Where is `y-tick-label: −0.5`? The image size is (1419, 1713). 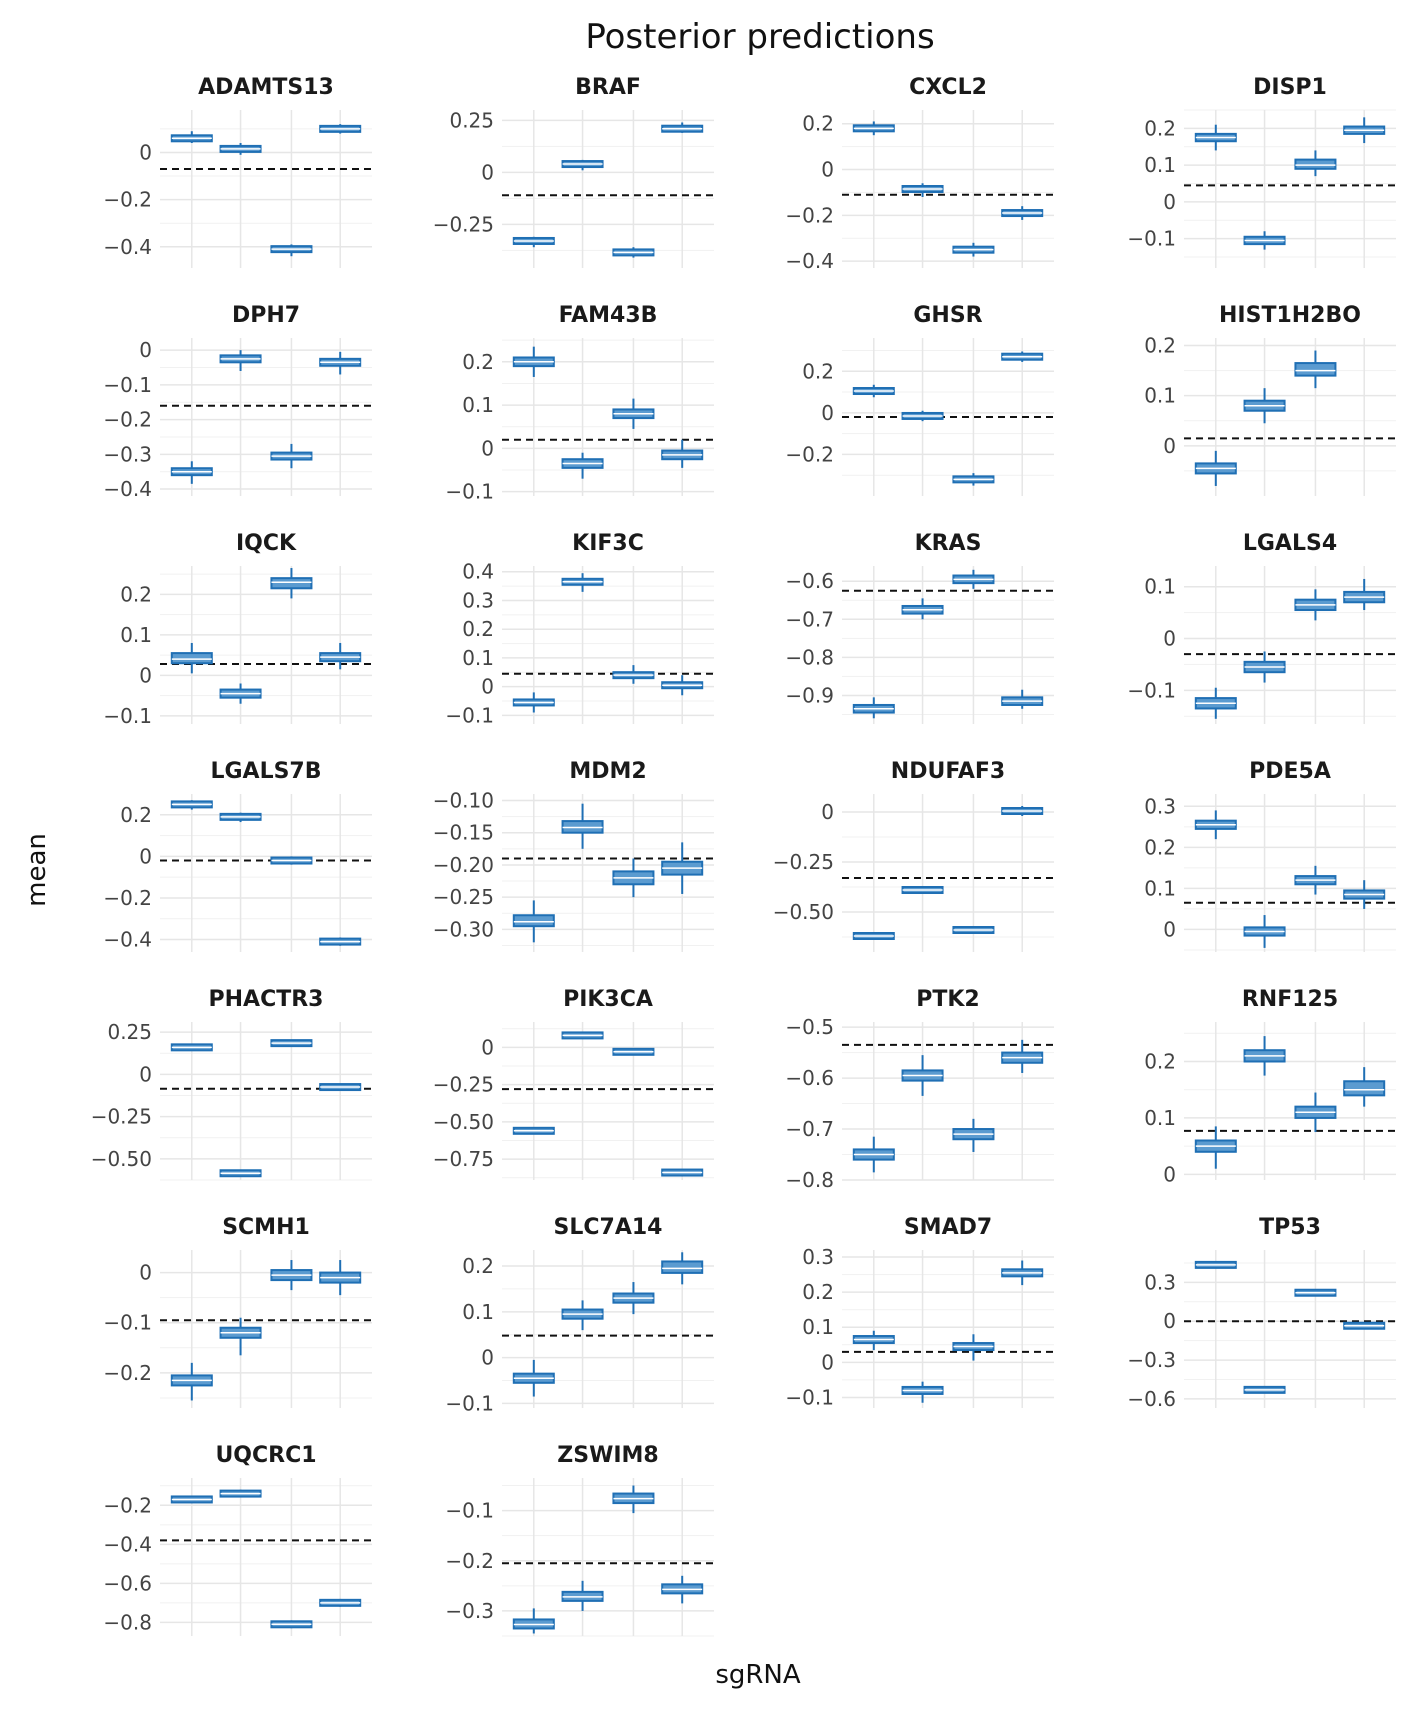 y-tick-label: −0.5 is located at coordinates (809, 1027).